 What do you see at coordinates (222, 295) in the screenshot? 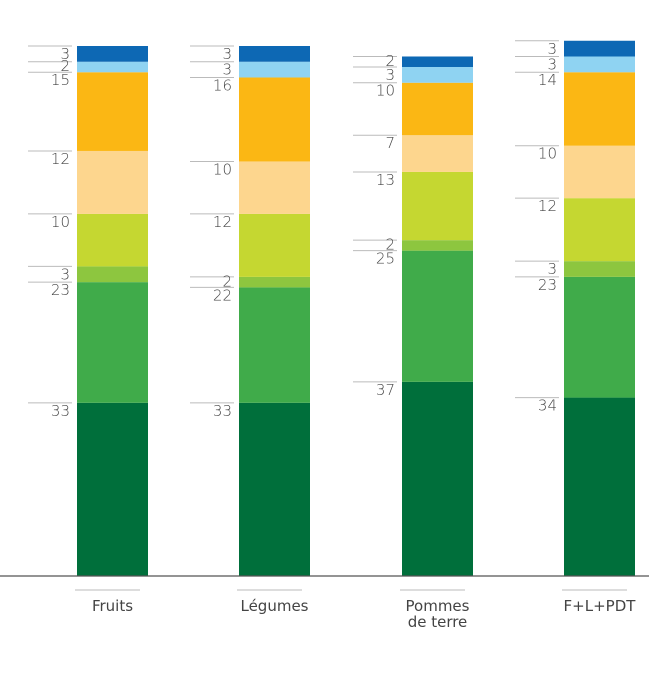
I see `value-label: 22` at bounding box center [222, 295].